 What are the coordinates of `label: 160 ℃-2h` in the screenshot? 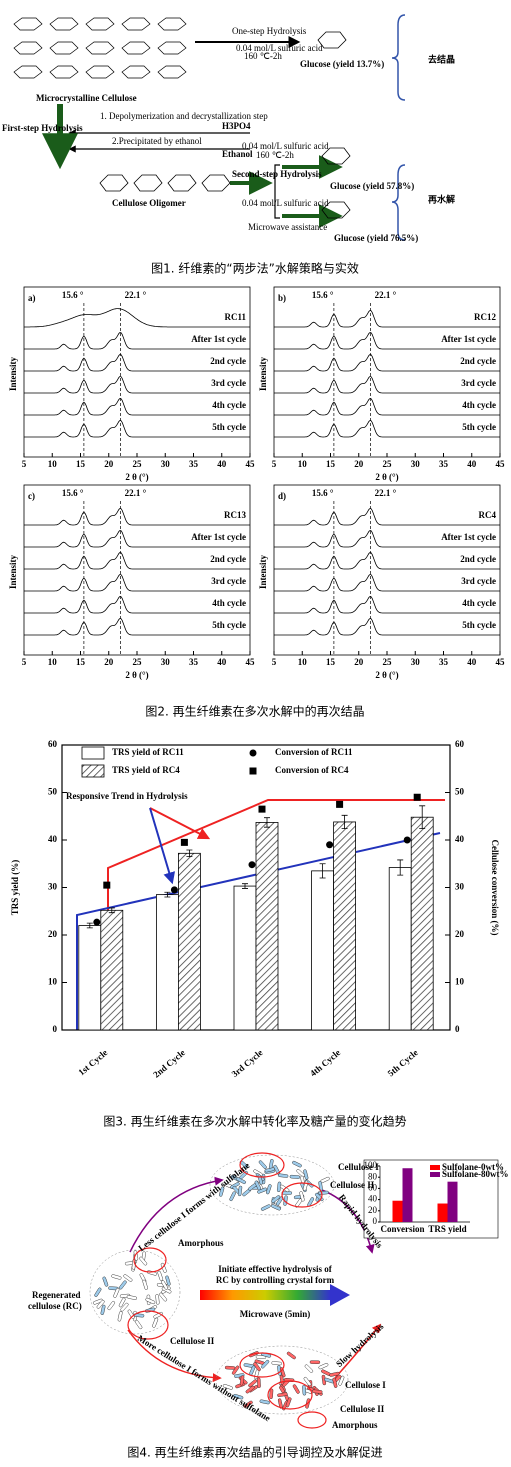 It's located at (263, 56).